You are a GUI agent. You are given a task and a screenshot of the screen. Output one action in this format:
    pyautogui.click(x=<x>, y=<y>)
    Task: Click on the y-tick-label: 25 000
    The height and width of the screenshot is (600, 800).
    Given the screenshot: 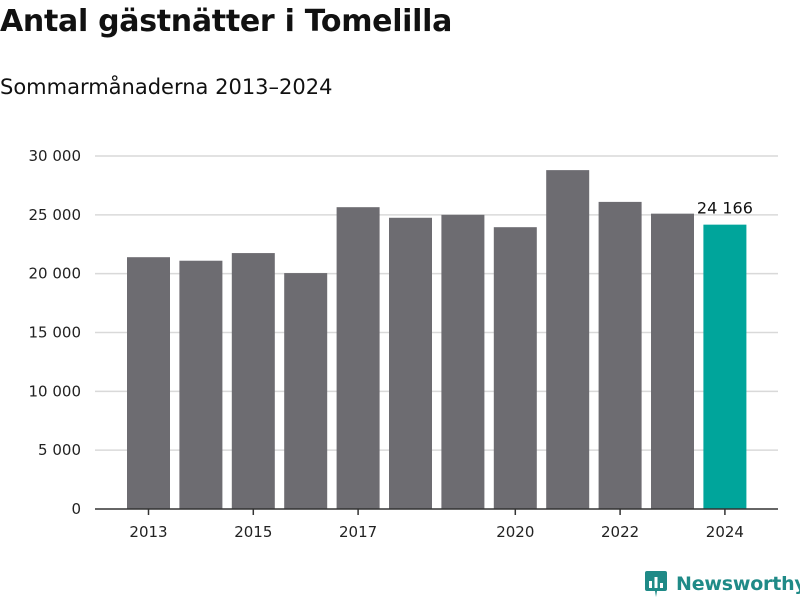 What is the action you would take?
    pyautogui.click(x=55, y=215)
    